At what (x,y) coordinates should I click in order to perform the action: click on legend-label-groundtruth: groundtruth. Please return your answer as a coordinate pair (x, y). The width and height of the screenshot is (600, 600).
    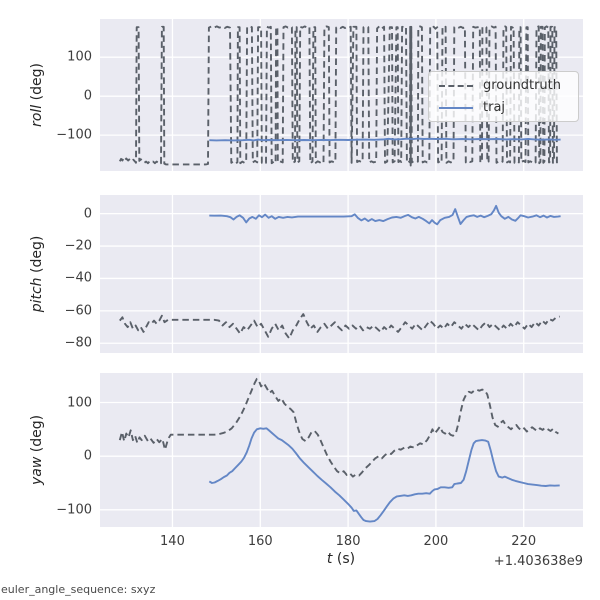
    Looking at the image, I should click on (522, 85).